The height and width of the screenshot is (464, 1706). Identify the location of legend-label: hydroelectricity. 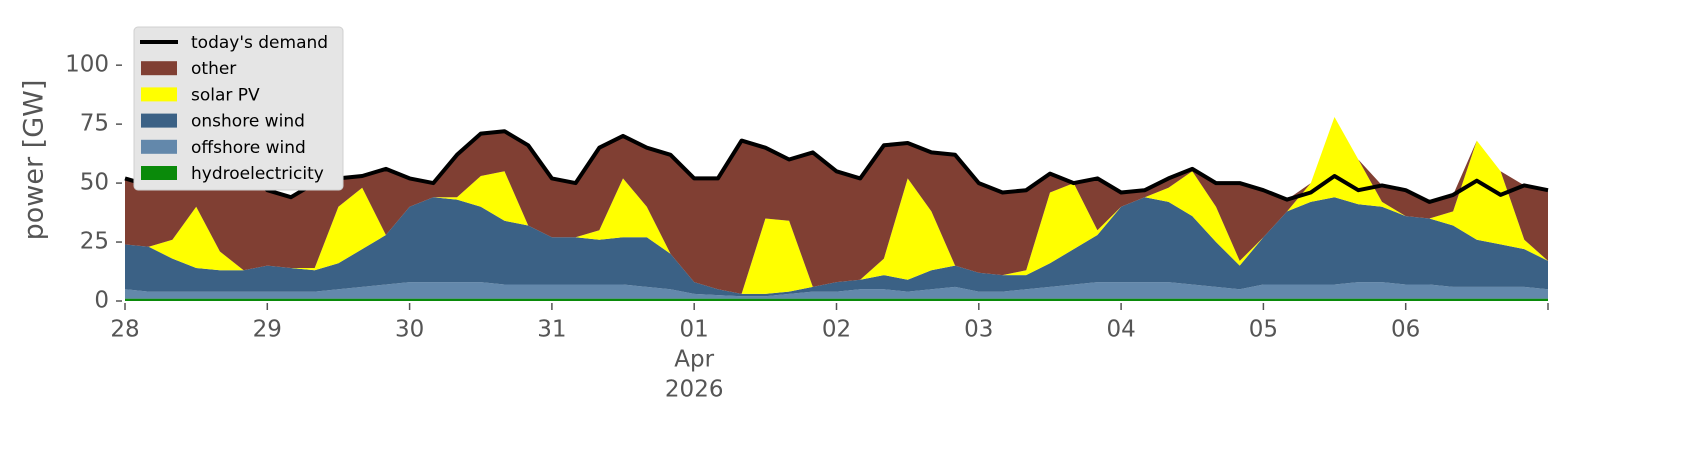
(257, 174).